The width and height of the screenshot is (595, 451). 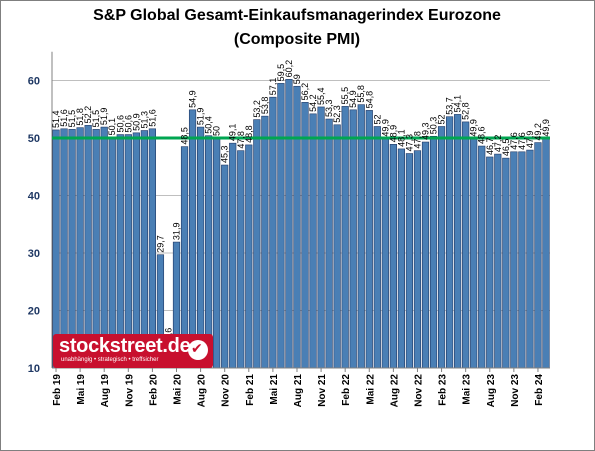 I want to click on x-tick-label: Mai 22, so click(x=370, y=389).